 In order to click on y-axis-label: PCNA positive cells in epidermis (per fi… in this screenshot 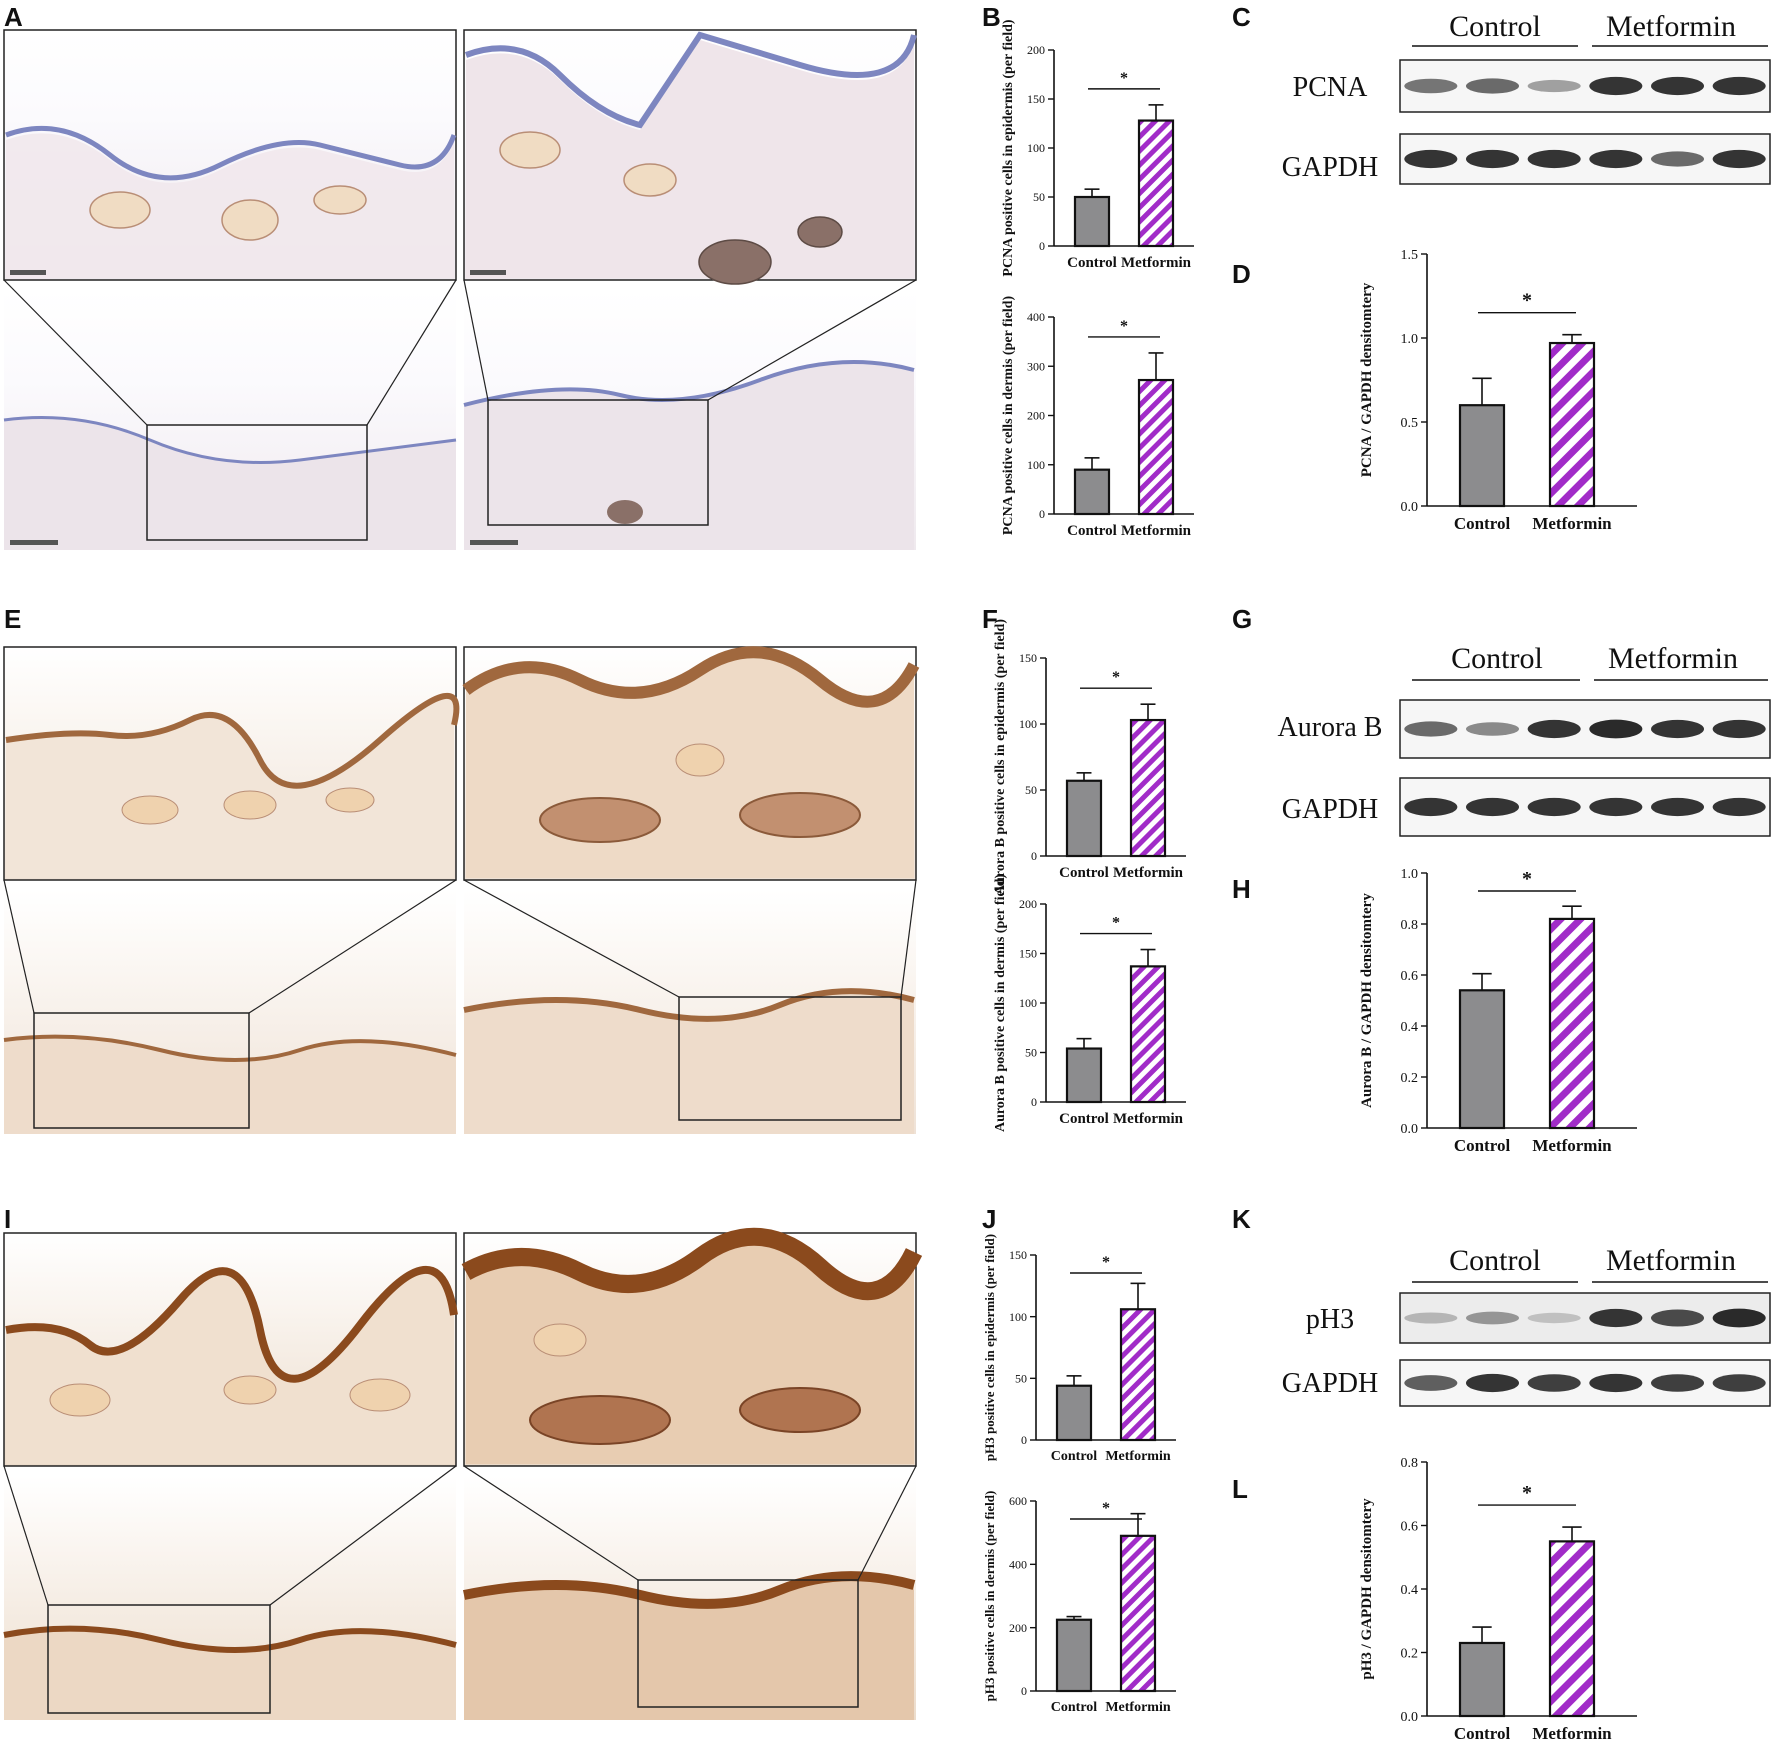, I will do `click(1008, 147)`.